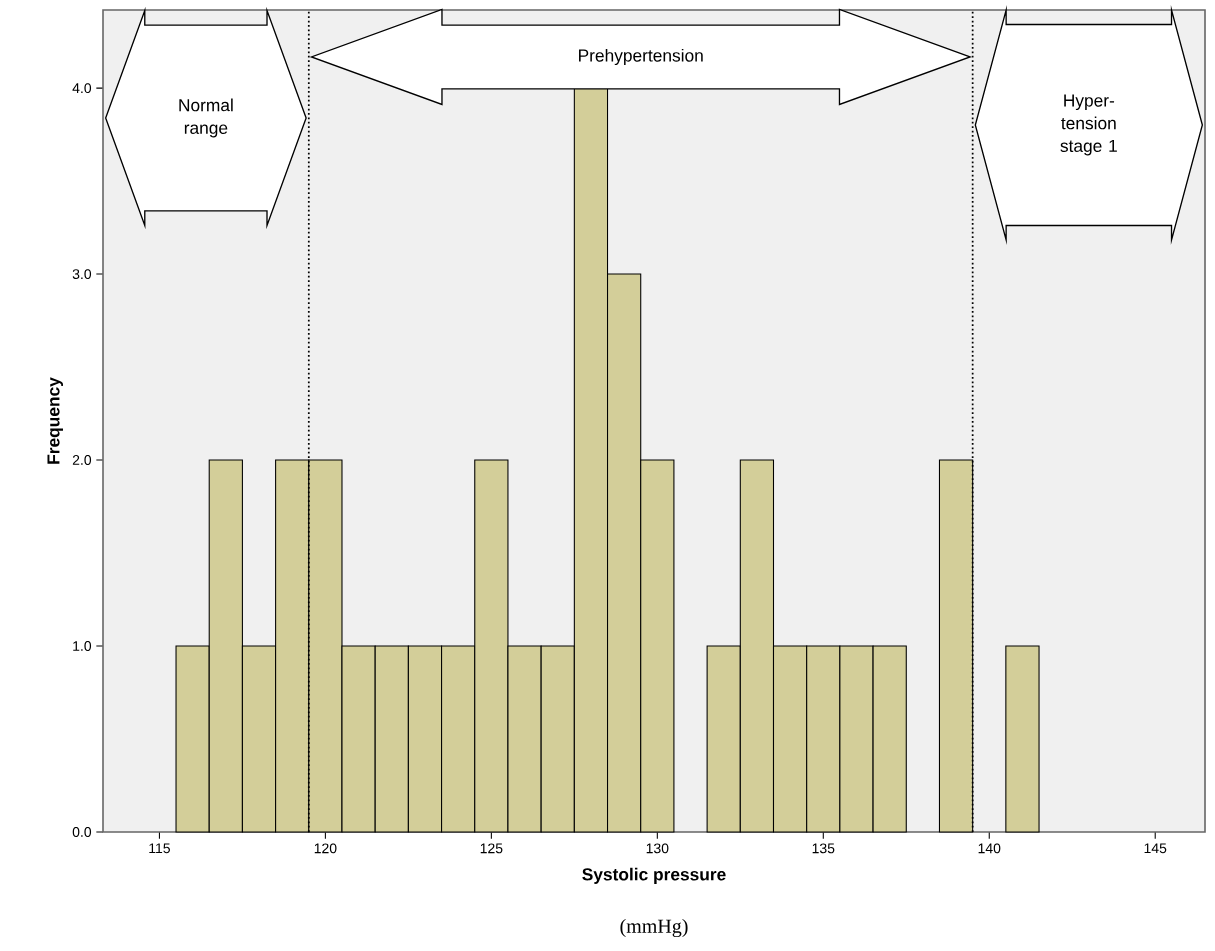 The image size is (1215, 951). What do you see at coordinates (491, 848) in the screenshot?
I see `x-tick-label: 125` at bounding box center [491, 848].